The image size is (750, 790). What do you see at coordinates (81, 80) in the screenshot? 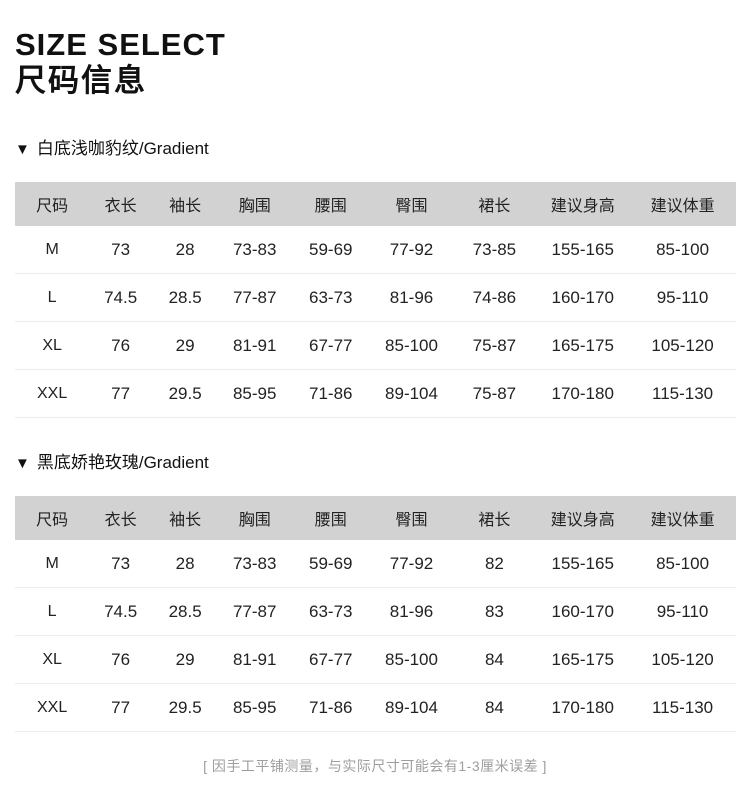
I see `page-title-zh: 尺码信息` at bounding box center [81, 80].